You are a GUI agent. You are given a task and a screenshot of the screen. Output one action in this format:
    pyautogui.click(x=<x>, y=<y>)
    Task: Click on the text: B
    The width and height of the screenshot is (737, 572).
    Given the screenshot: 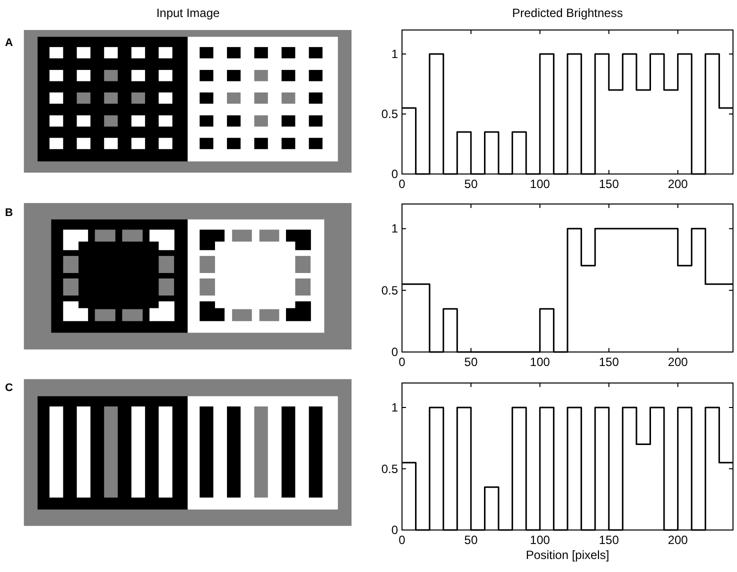 What is the action you would take?
    pyautogui.click(x=9, y=213)
    